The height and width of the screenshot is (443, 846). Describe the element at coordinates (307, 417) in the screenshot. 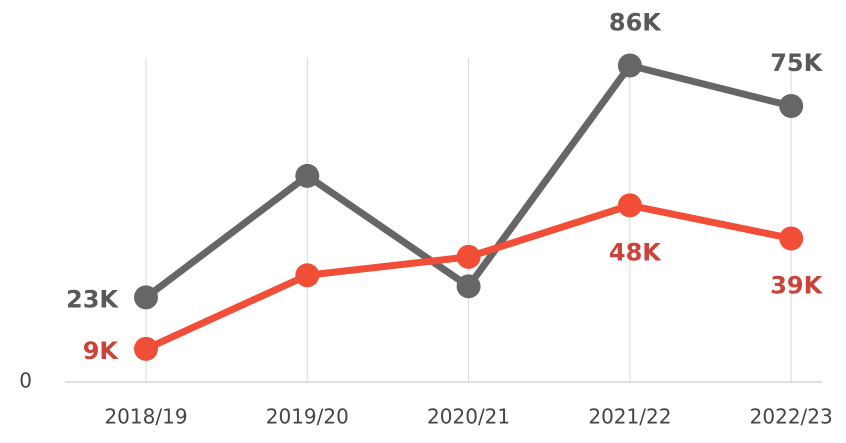

I see `x-tick-label: 2019/20` at that location.